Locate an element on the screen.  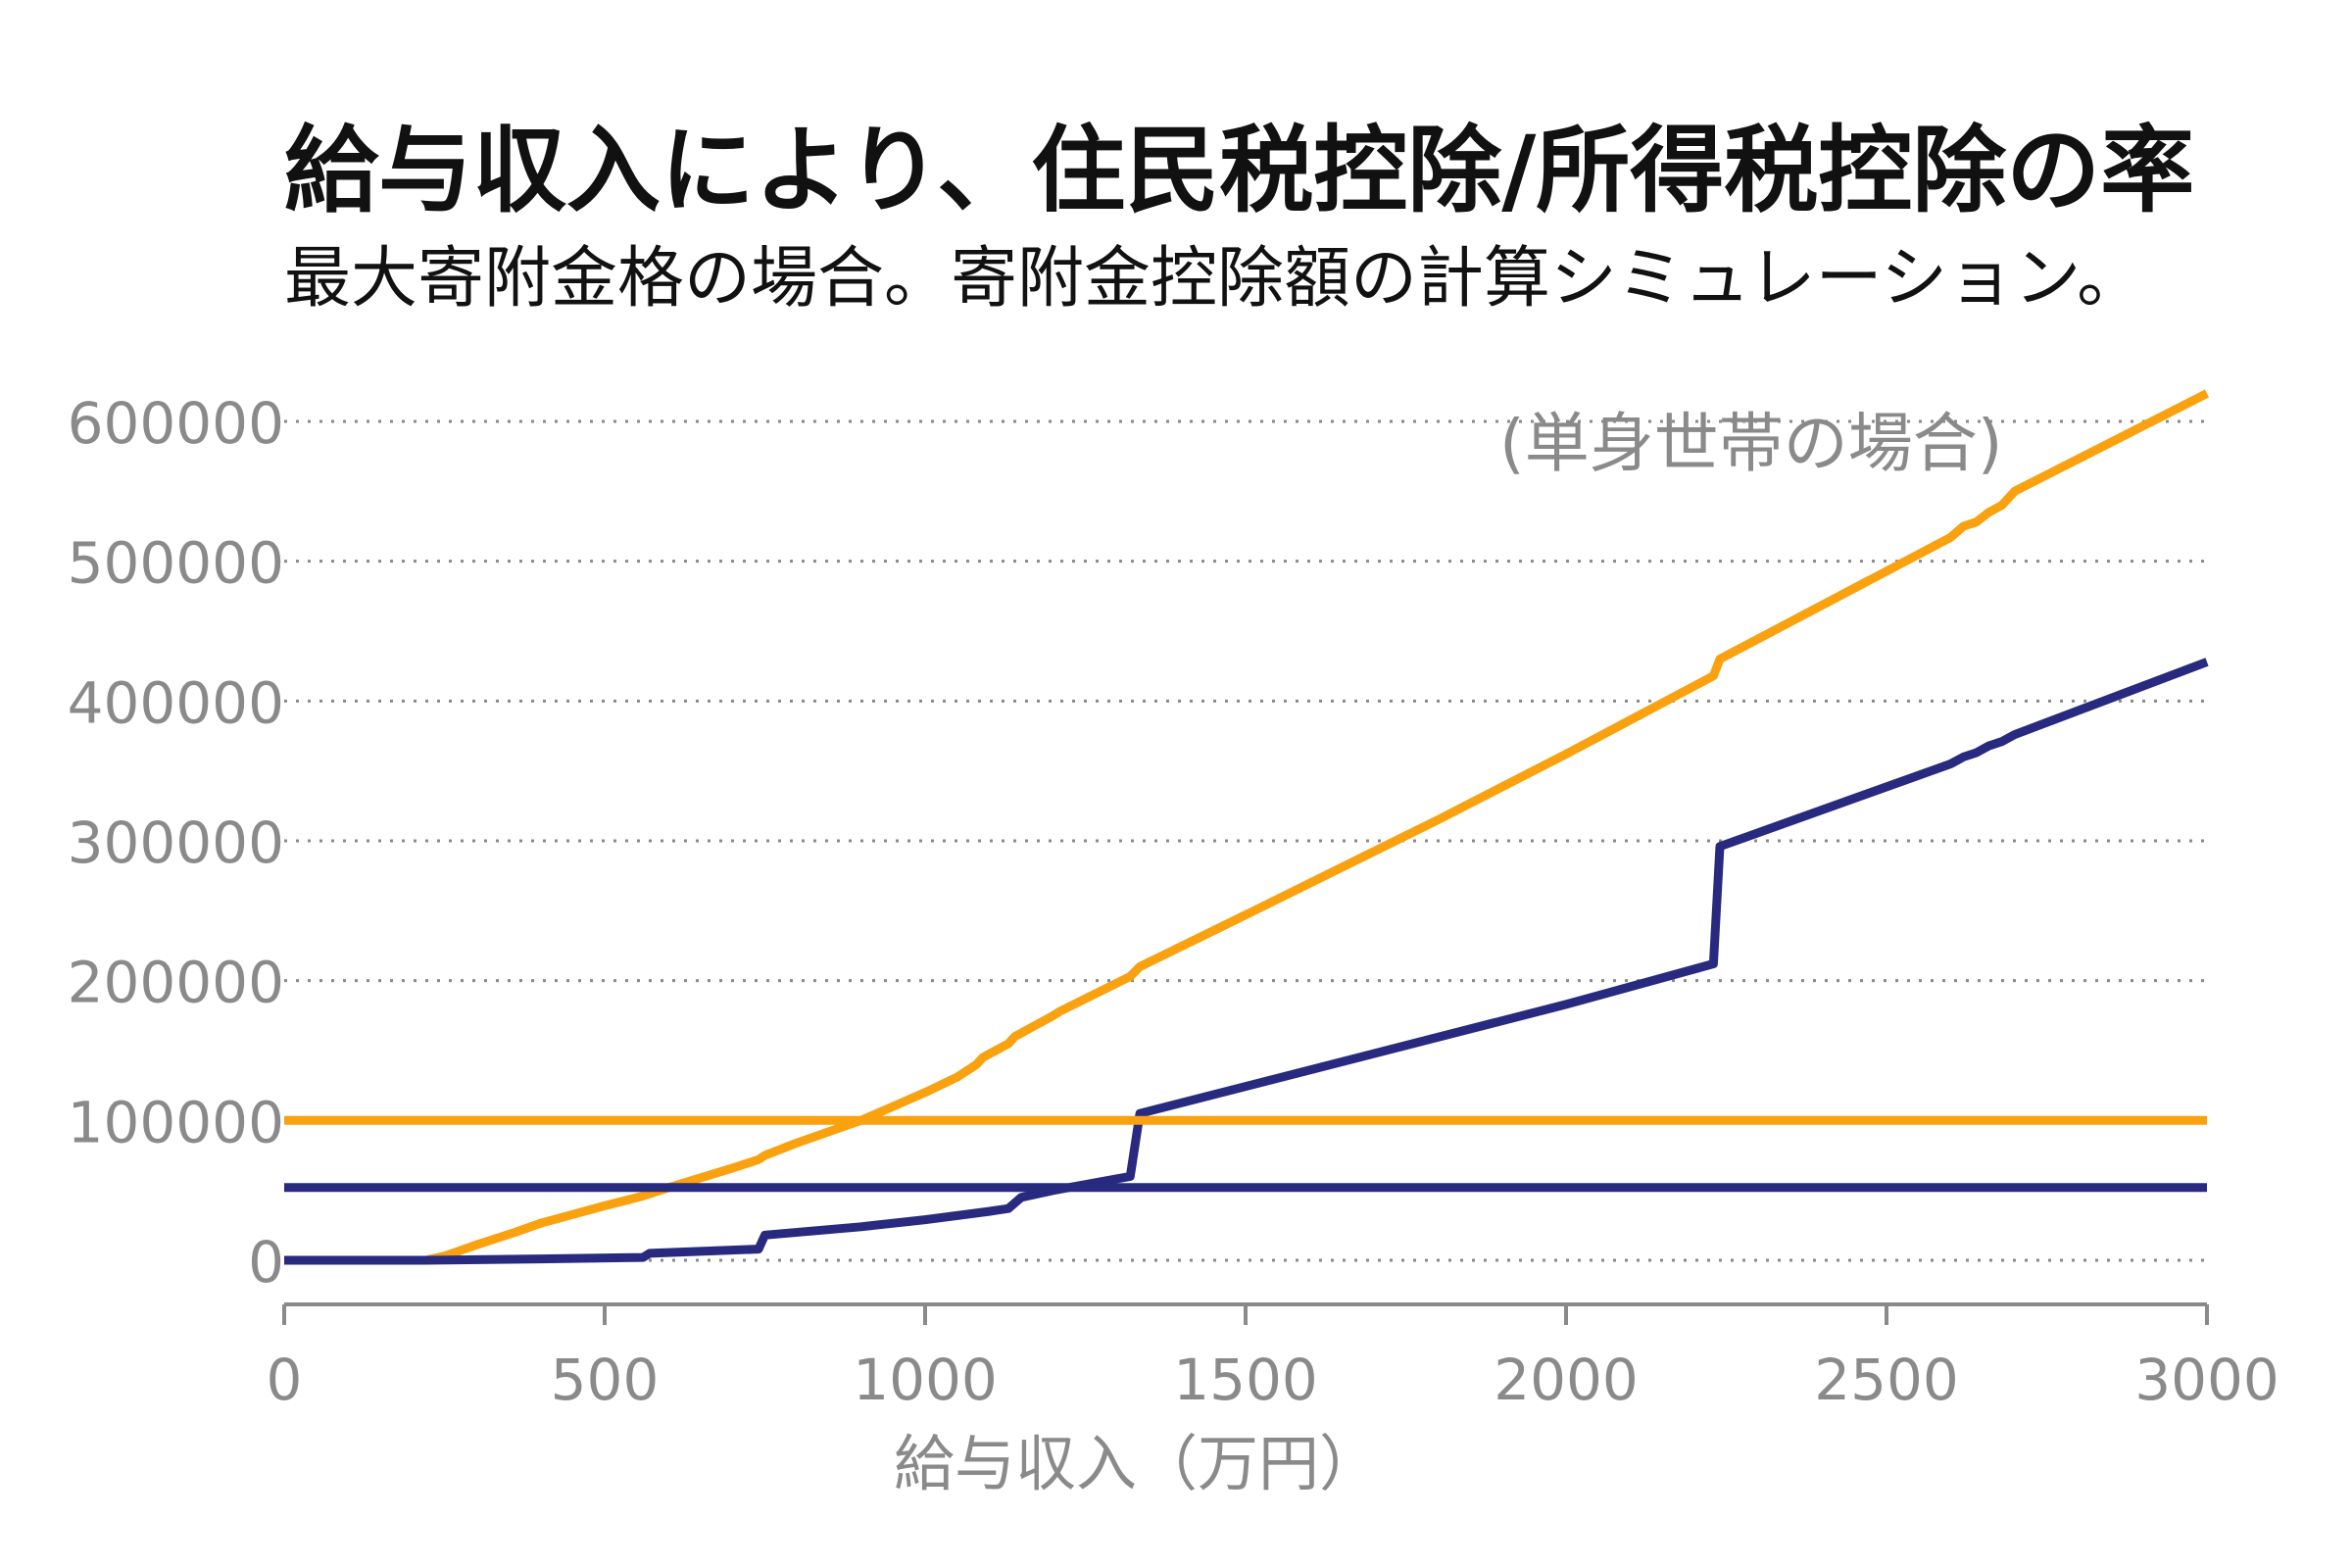
chart-title: 給与収入により、住民税控除/所得税控除の率 is located at coordinates (1239, 170).